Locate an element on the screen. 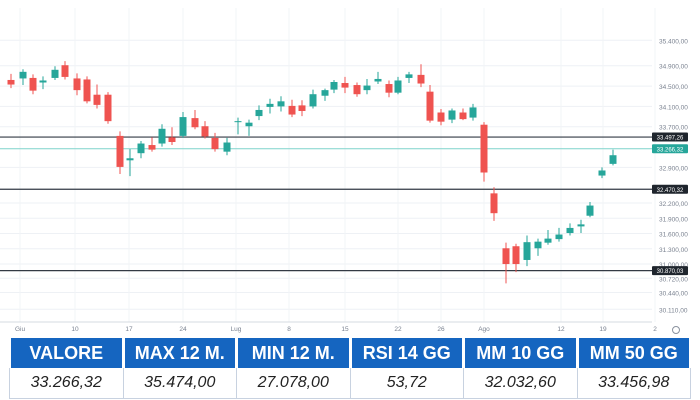 The width and height of the screenshot is (700, 400). x-tick-label: 8 is located at coordinates (289, 329).